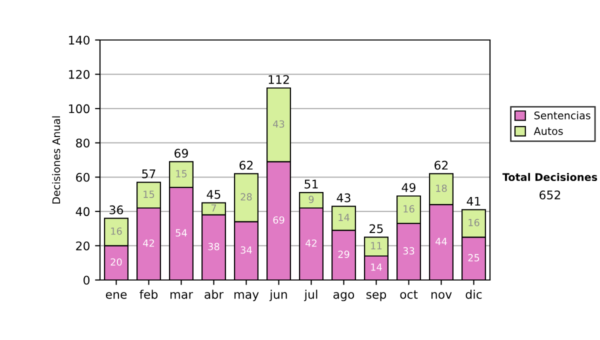  I want to click on data-label: 20, so click(116, 262).